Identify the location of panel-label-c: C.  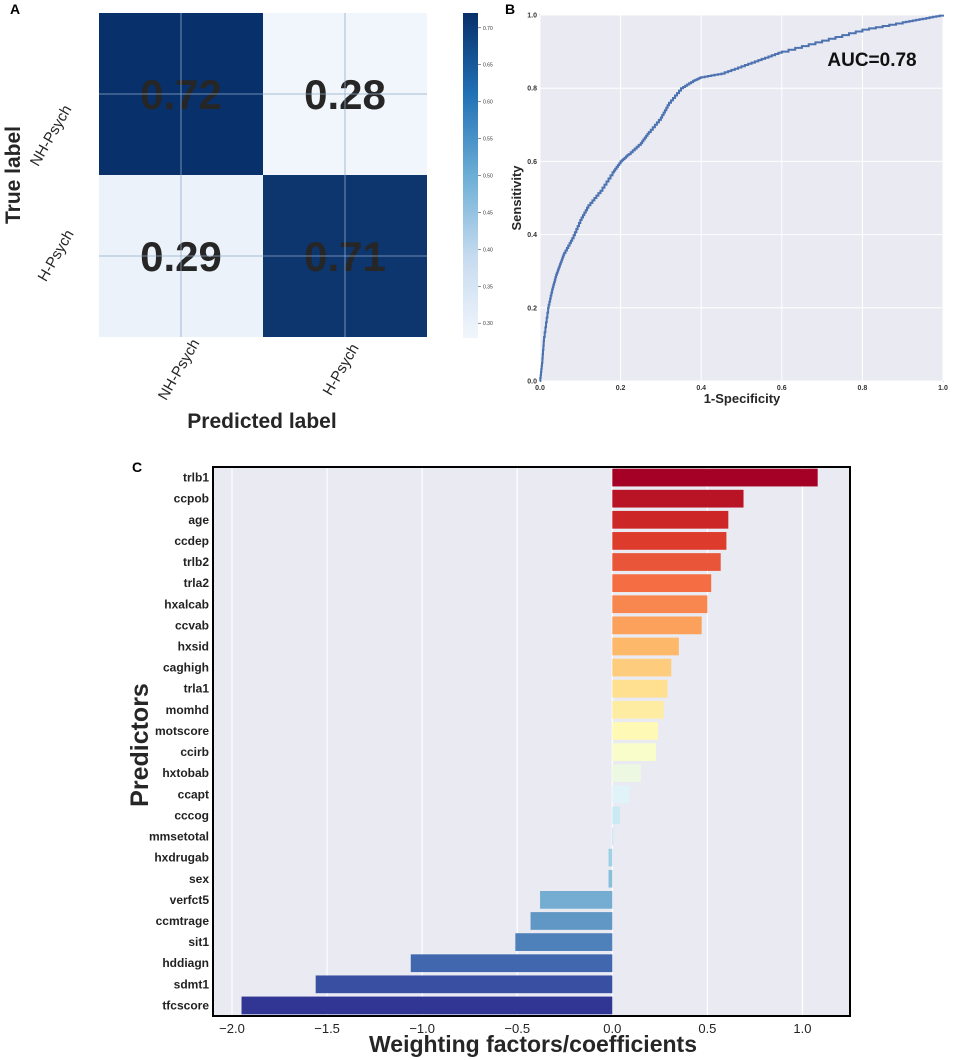
(137, 467).